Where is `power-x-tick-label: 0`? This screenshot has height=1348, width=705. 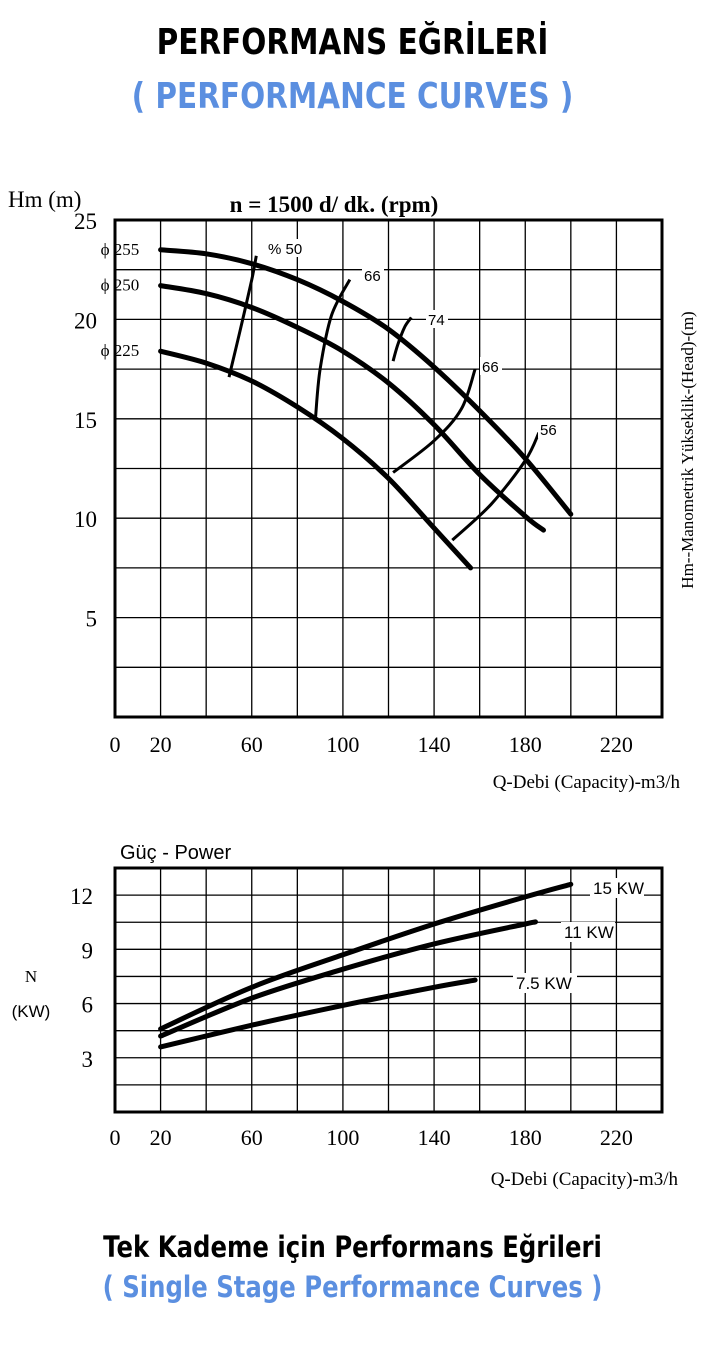 power-x-tick-label: 0 is located at coordinates (115, 1137).